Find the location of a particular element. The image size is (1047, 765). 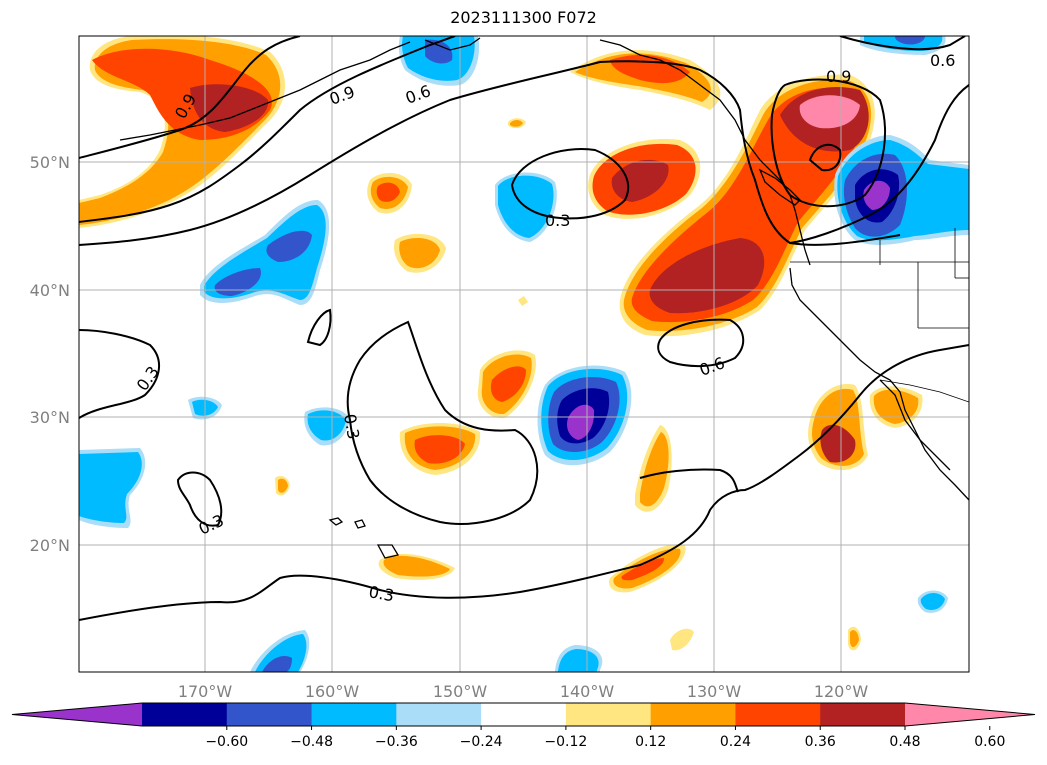

latitude-labels: 50°N 40°N 30°N 20°N is located at coordinates (50, 354).